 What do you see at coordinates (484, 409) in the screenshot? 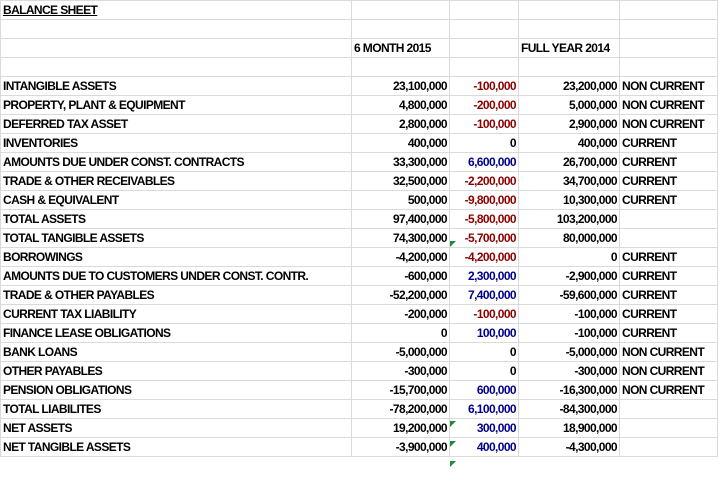
I see `change-cell: 6,100,000` at bounding box center [484, 409].